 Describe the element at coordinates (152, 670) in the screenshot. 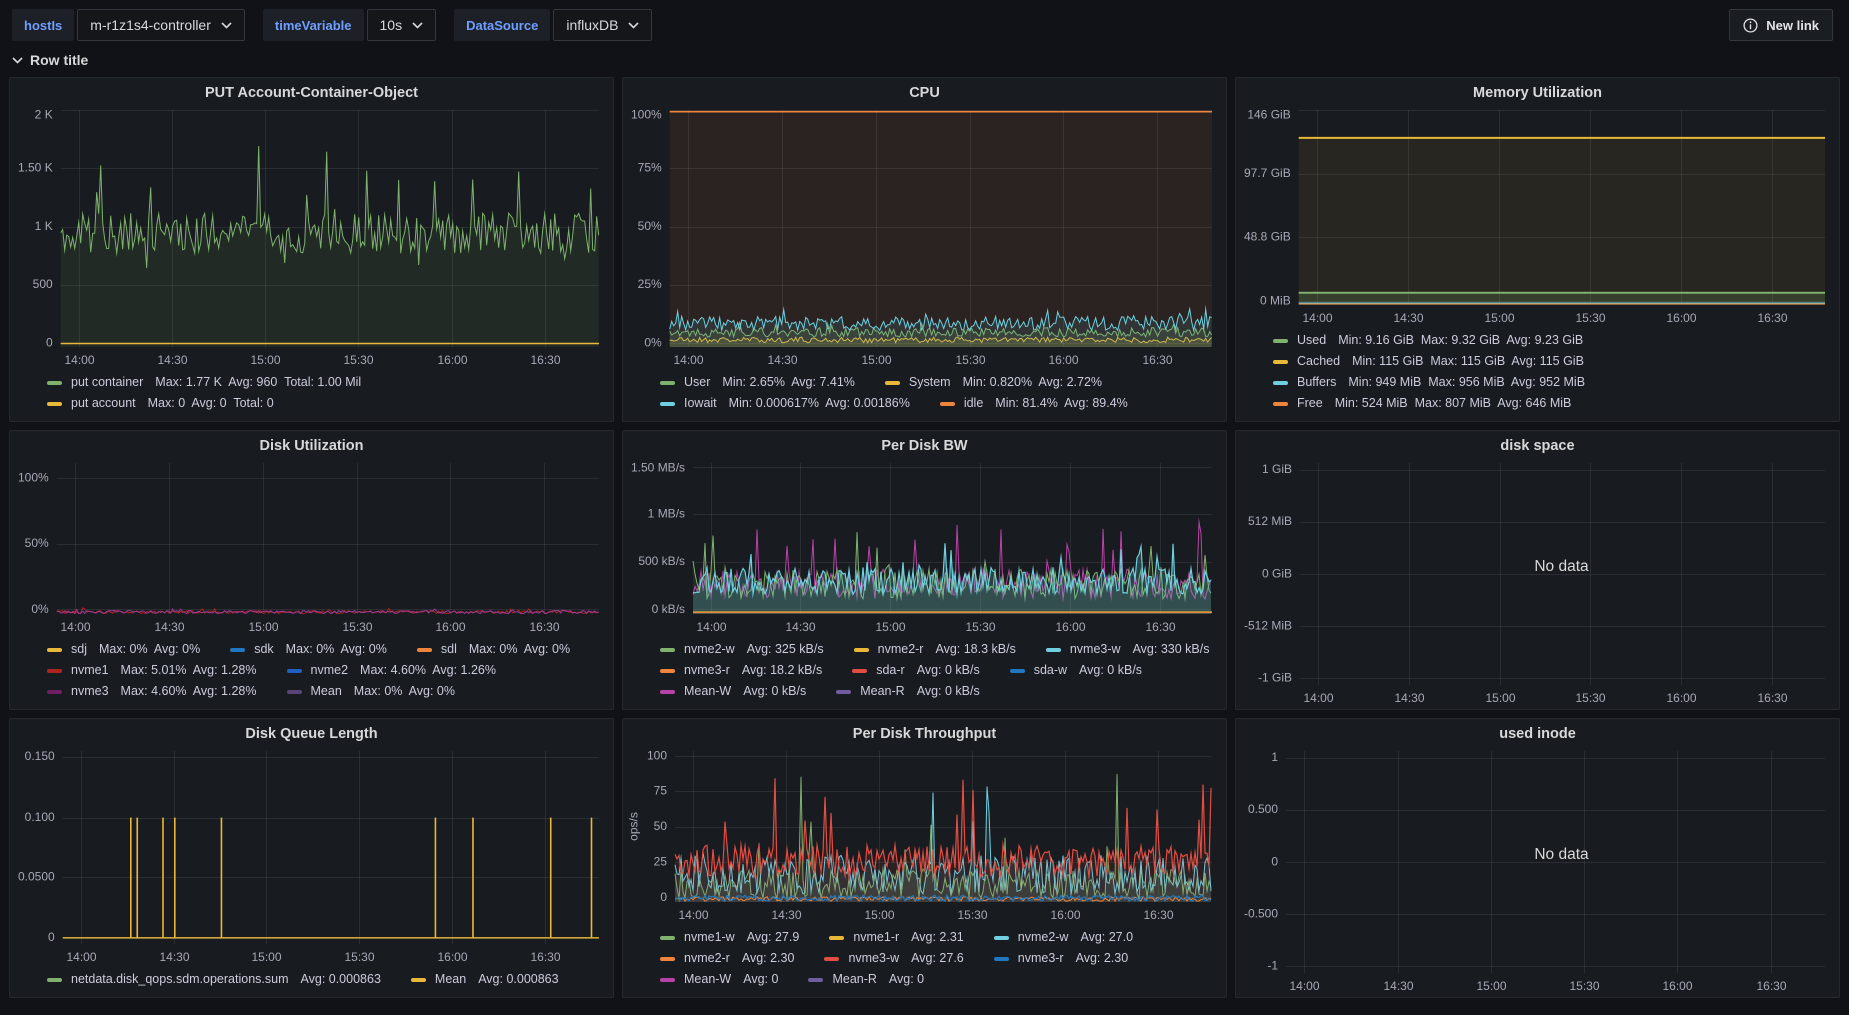

I see `legend-item: nvme1 Max: 5.01% Avg: 1.28%` at that location.